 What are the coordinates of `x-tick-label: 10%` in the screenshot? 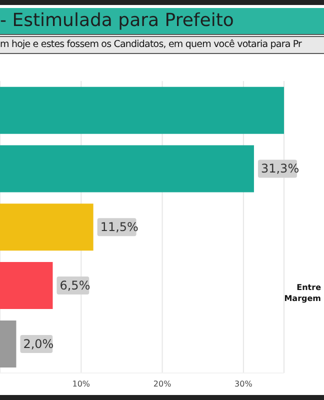 It's located at (81, 384).